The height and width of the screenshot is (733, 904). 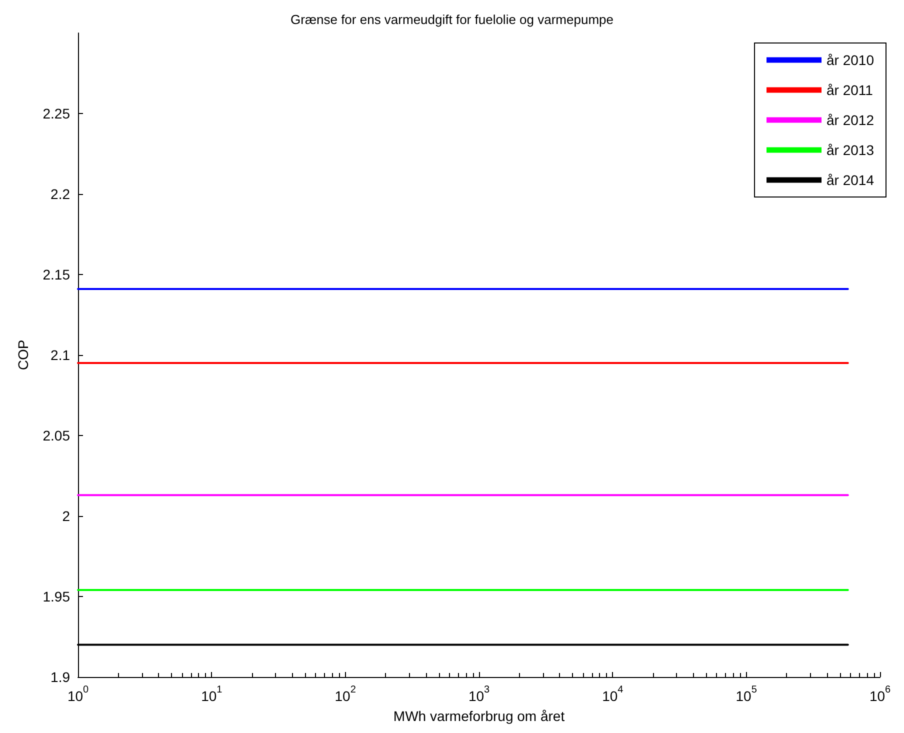 What do you see at coordinates (452, 19) in the screenshot?
I see `chart-title: Grænse for ens varmeudgift for fuelolie og varmepumpe` at bounding box center [452, 19].